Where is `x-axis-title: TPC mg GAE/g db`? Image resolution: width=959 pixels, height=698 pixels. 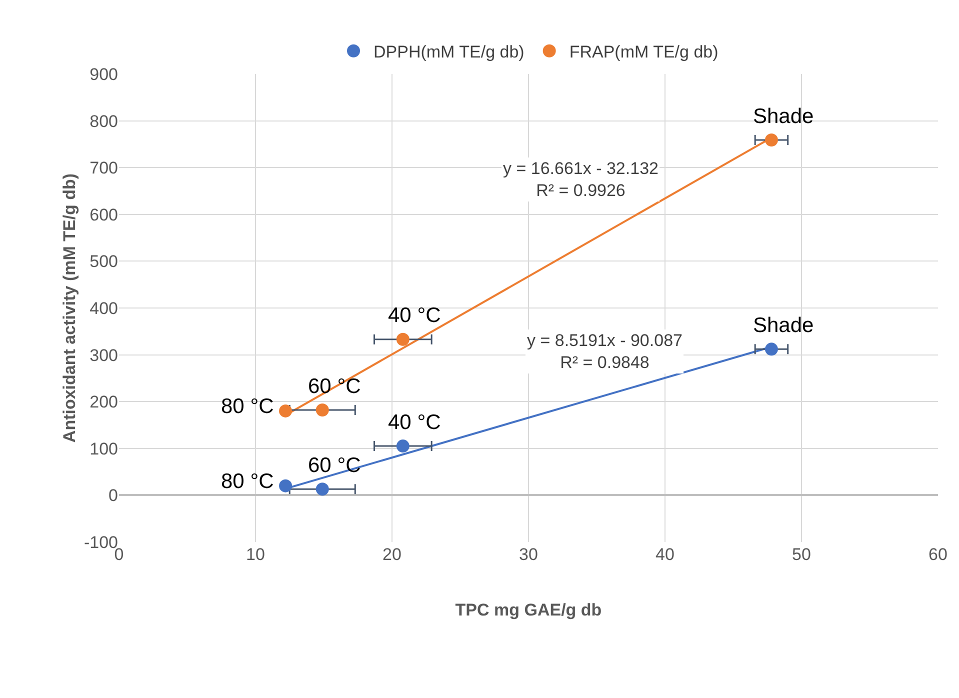 x-axis-title: TPC mg GAE/g db is located at coordinates (528, 610).